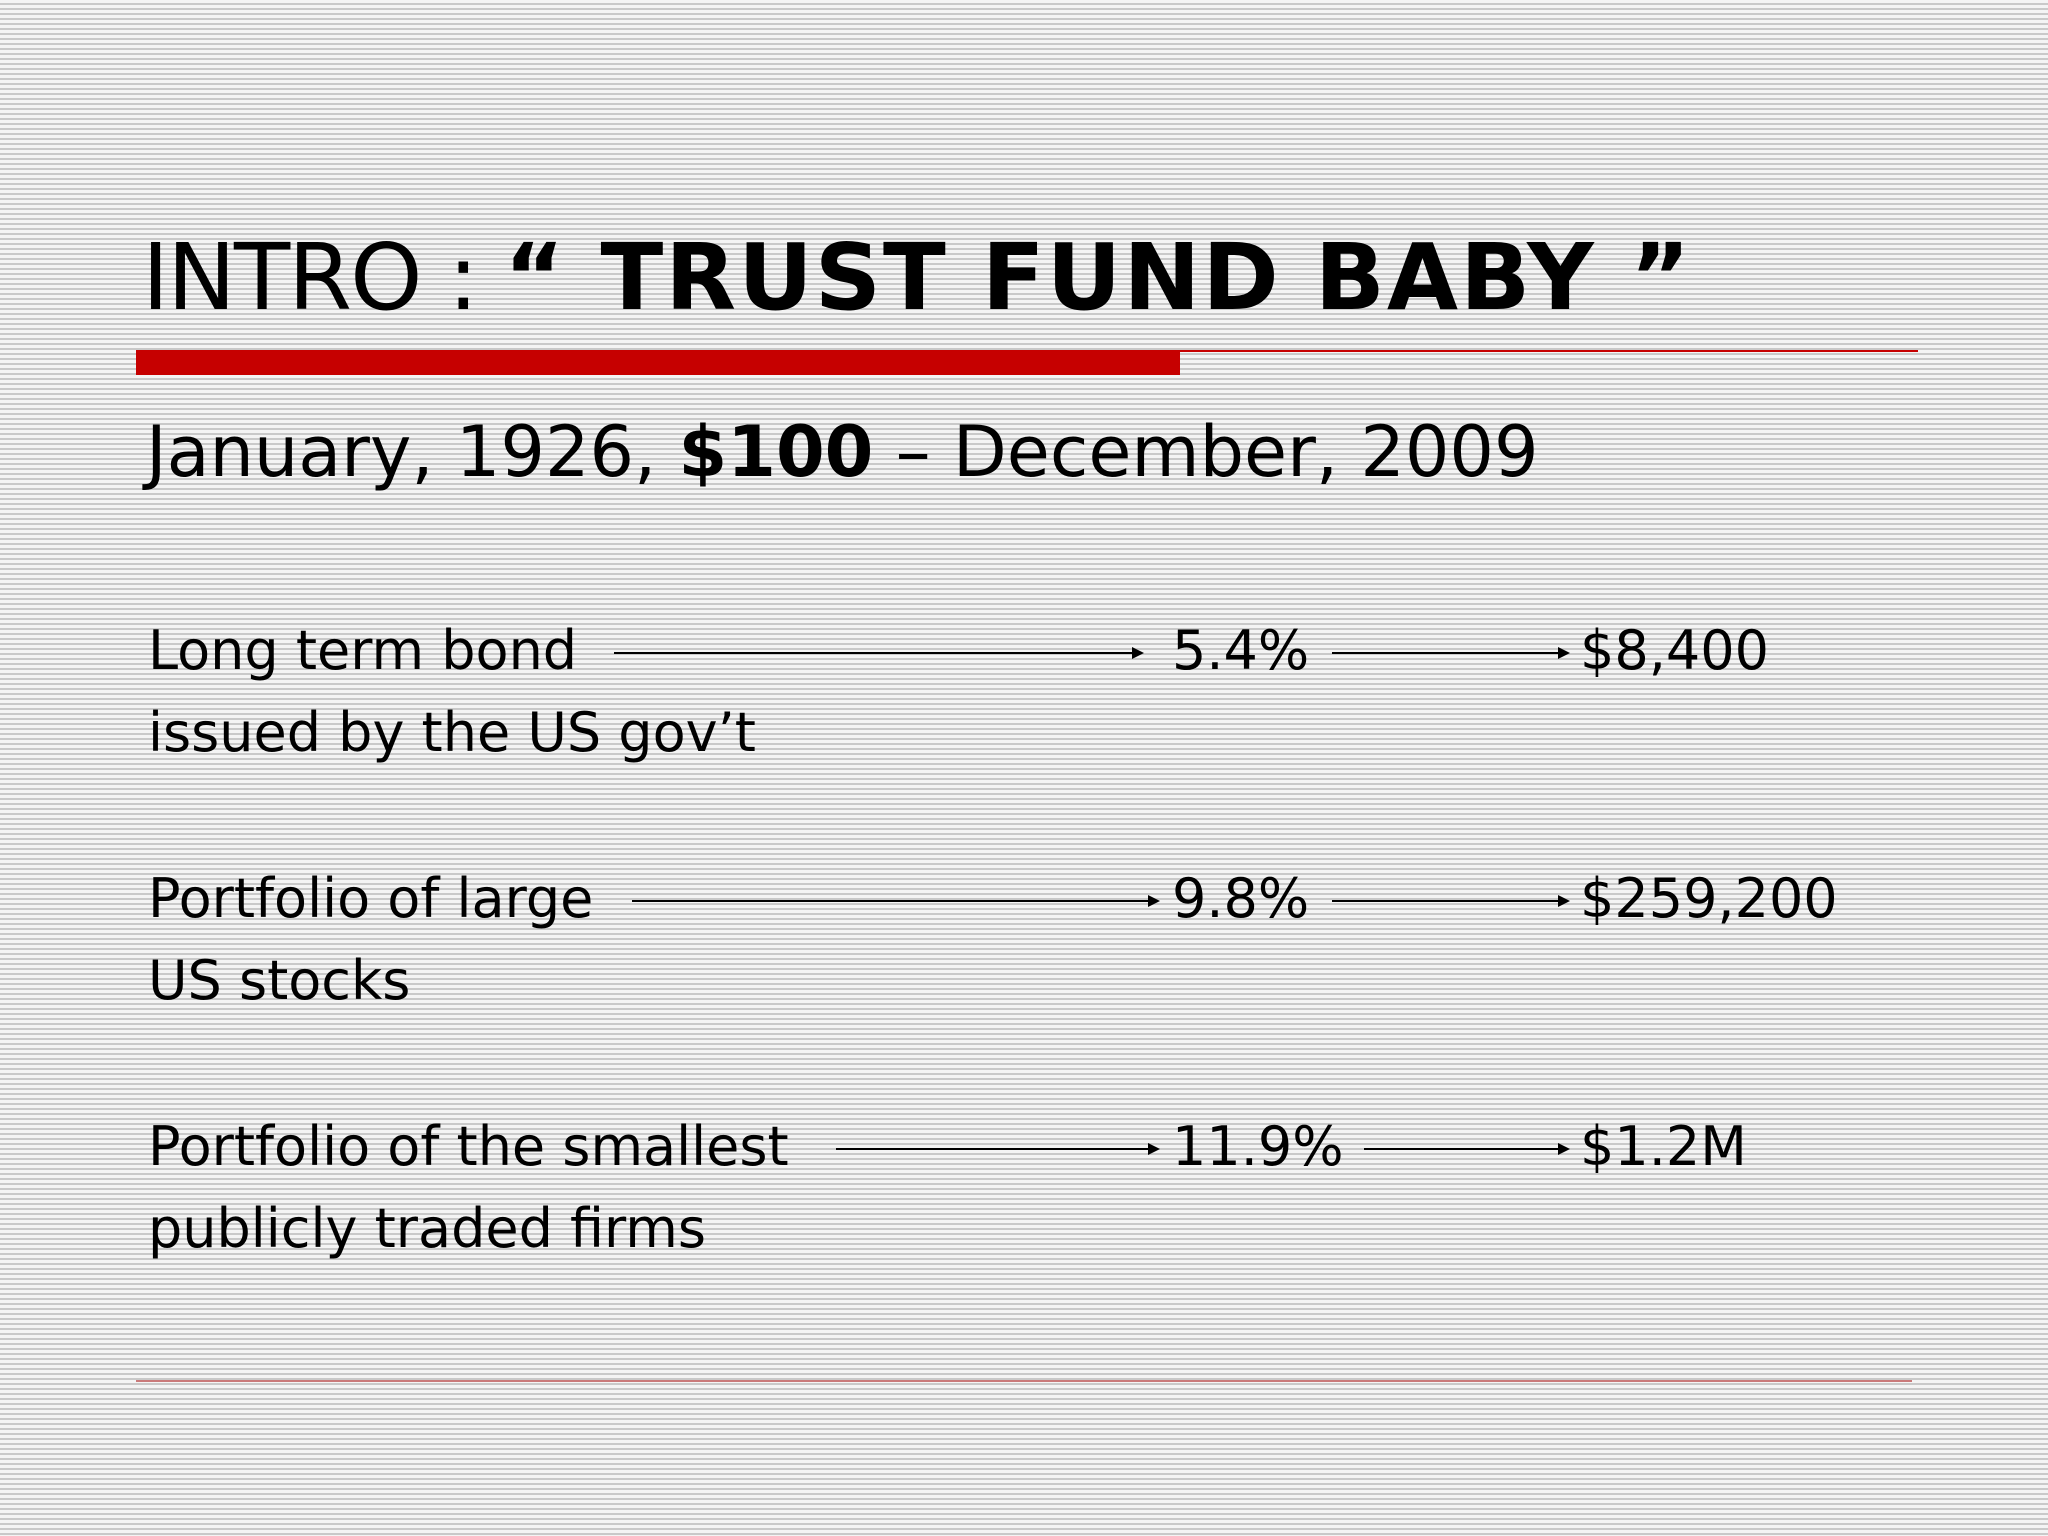 Image resolution: width=2048 pixels, height=1536 pixels. What do you see at coordinates (1709, 898) in the screenshot?
I see `final-amount: $259,200` at bounding box center [1709, 898].